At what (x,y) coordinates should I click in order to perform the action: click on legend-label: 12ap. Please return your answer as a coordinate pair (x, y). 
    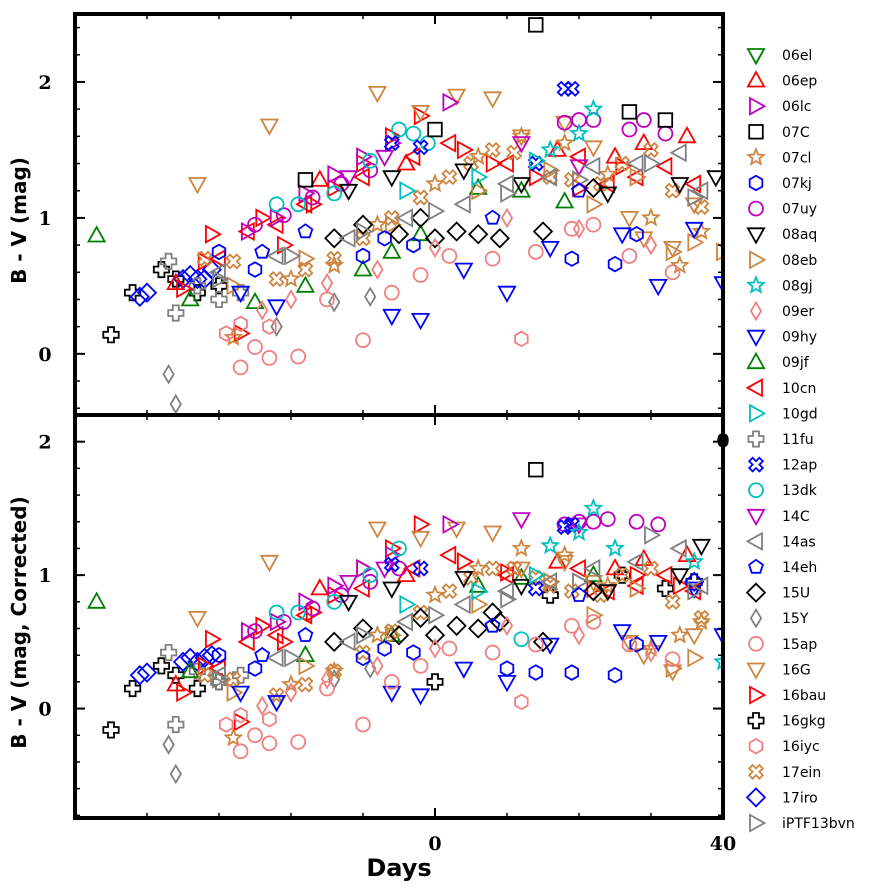
    Looking at the image, I should click on (799, 466).